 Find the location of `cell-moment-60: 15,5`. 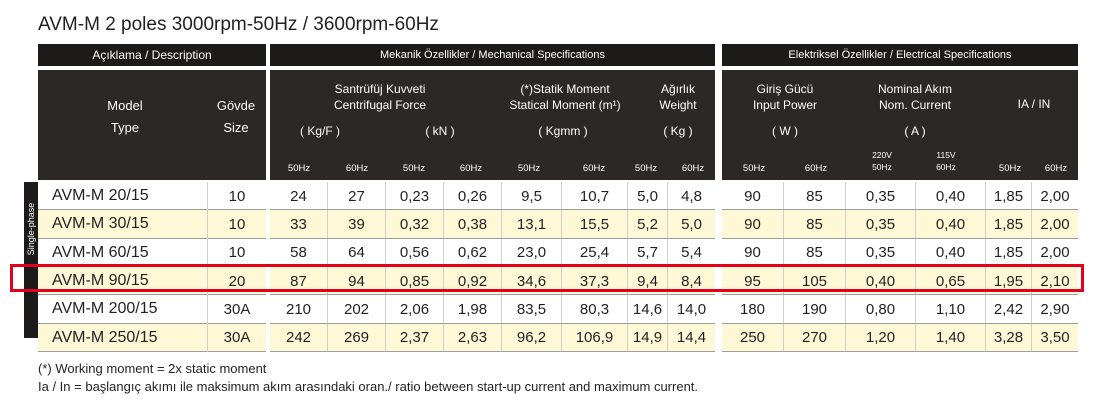

cell-moment-60: 15,5 is located at coordinates (595, 224).